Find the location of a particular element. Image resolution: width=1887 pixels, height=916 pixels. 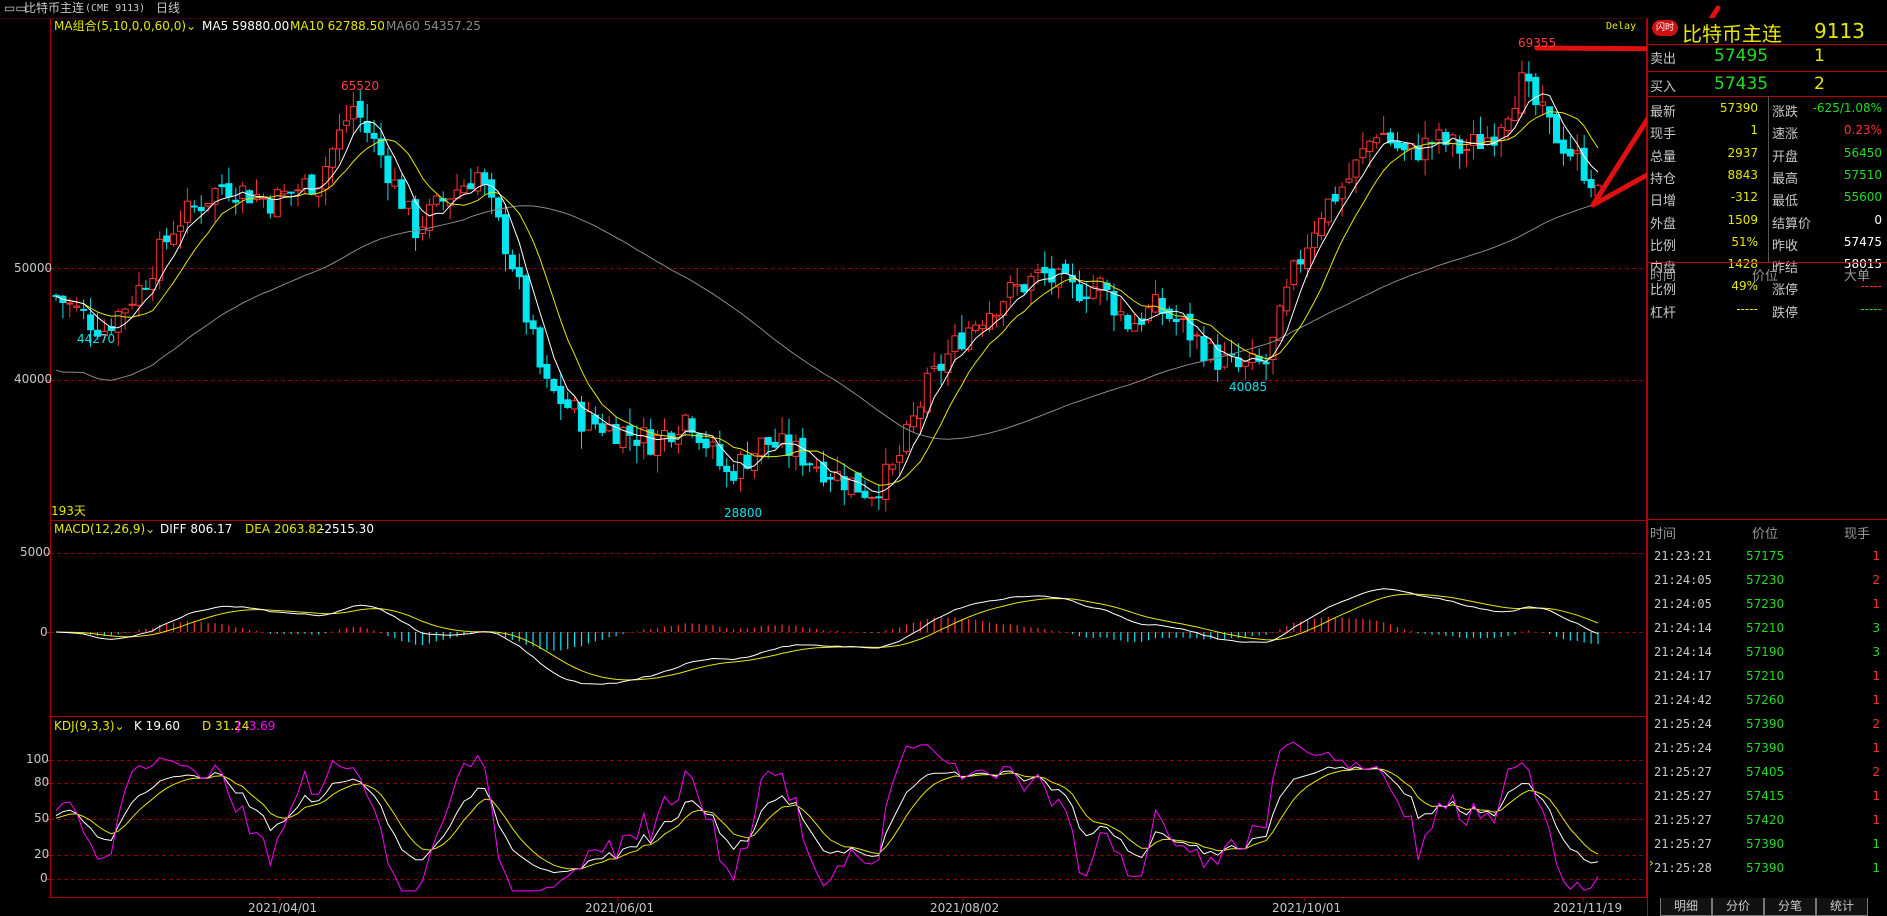

flash-badge: 闪时 is located at coordinates (1665, 28).